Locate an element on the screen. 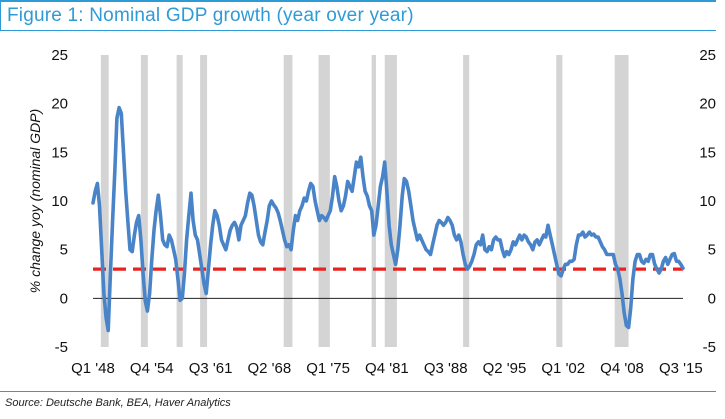 The width and height of the screenshot is (725, 419). y-tick-left: 0 is located at coordinates (64, 298).